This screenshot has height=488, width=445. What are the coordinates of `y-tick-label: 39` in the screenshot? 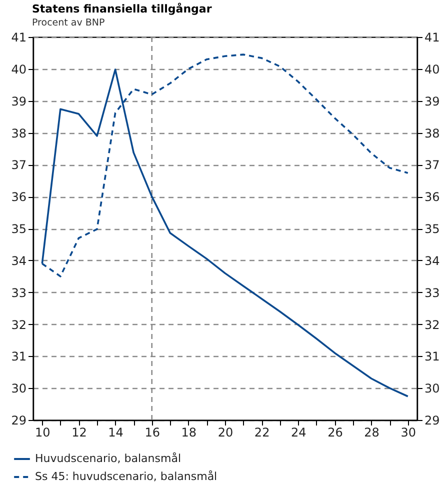 It's located at (18, 101).